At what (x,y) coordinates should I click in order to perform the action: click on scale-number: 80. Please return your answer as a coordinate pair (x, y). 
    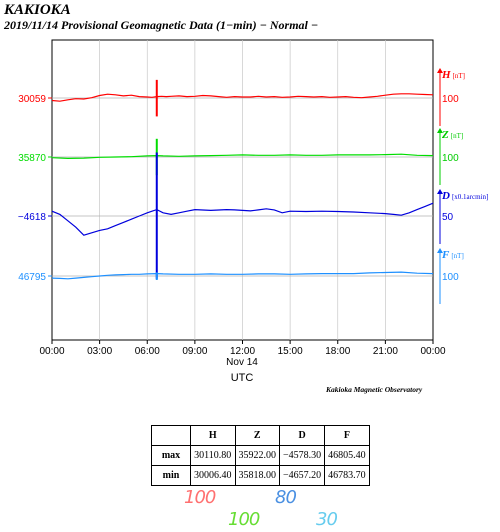
    Looking at the image, I should click on (286, 497).